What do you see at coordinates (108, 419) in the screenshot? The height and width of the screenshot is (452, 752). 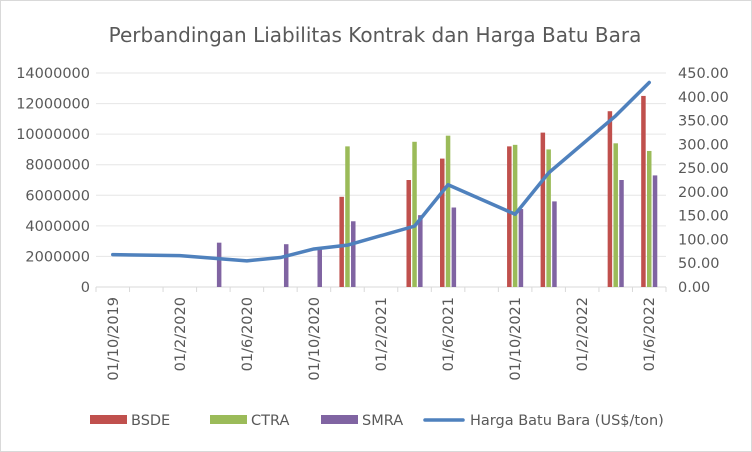 I see `legend-swatch-bsde` at bounding box center [108, 419].